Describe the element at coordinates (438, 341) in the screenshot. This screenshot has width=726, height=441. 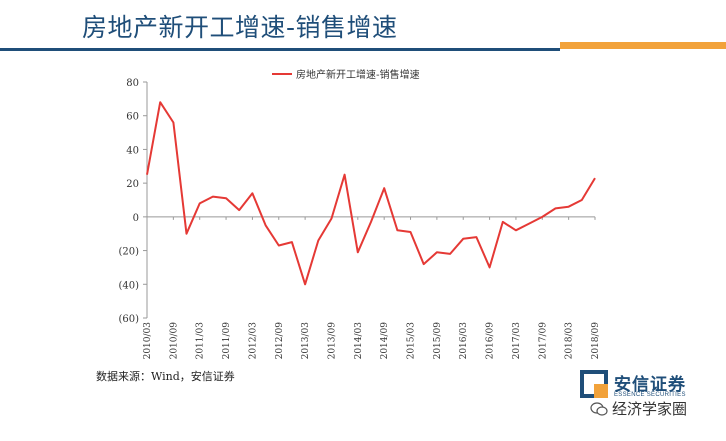
I see `x-tick-label: 2015/09` at that location.